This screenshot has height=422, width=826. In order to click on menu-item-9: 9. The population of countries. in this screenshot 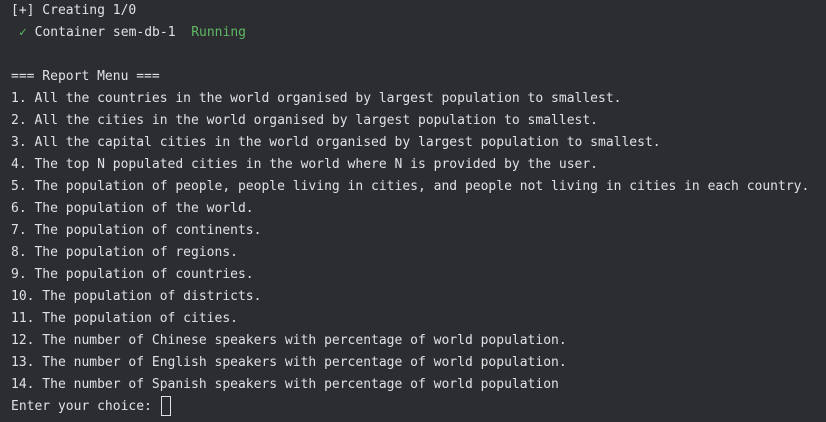, I will do `click(132, 274)`.